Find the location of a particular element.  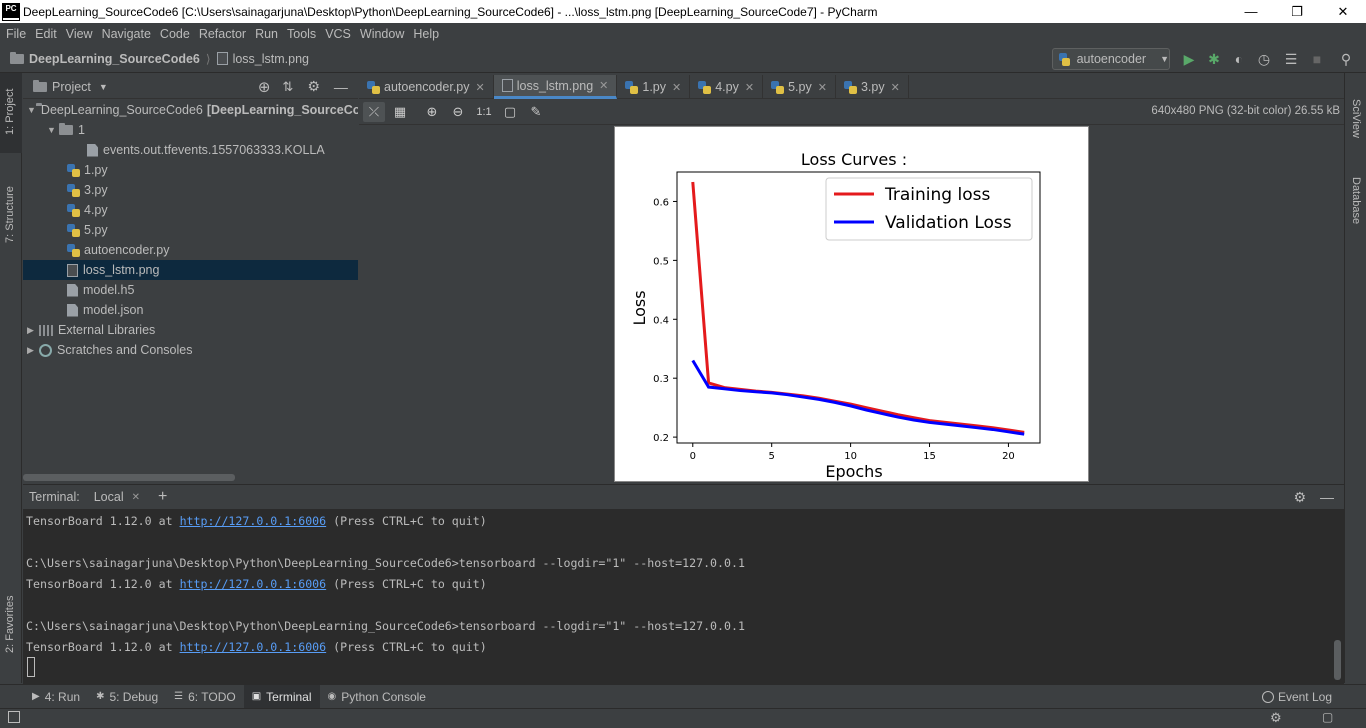

search-everywhere-icon: ⚲ is located at coordinates (1346, 58).